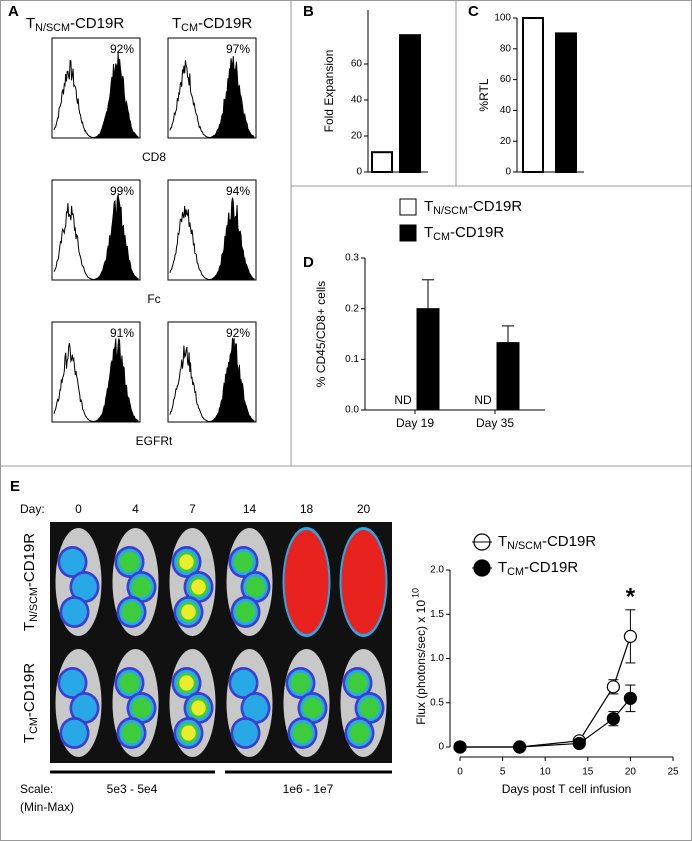 The width and height of the screenshot is (692, 841). Describe the element at coordinates (567, 789) in the screenshot. I see `x-axis-label: Days post T cell infusion` at that location.